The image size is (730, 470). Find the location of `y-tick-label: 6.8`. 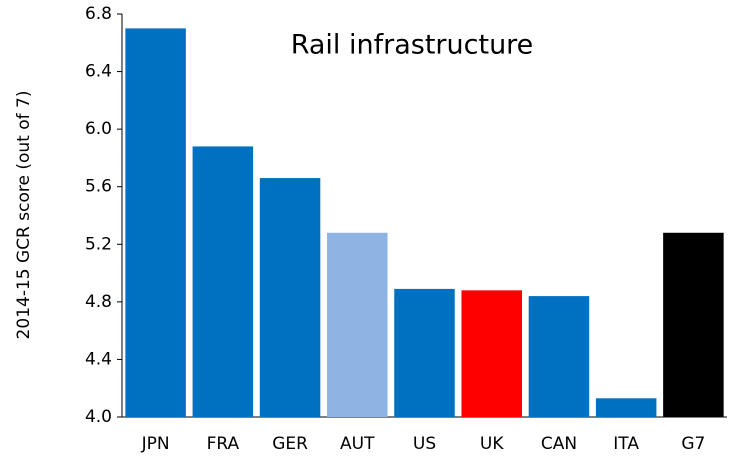

y-tick-label: 6.8 is located at coordinates (98, 14).